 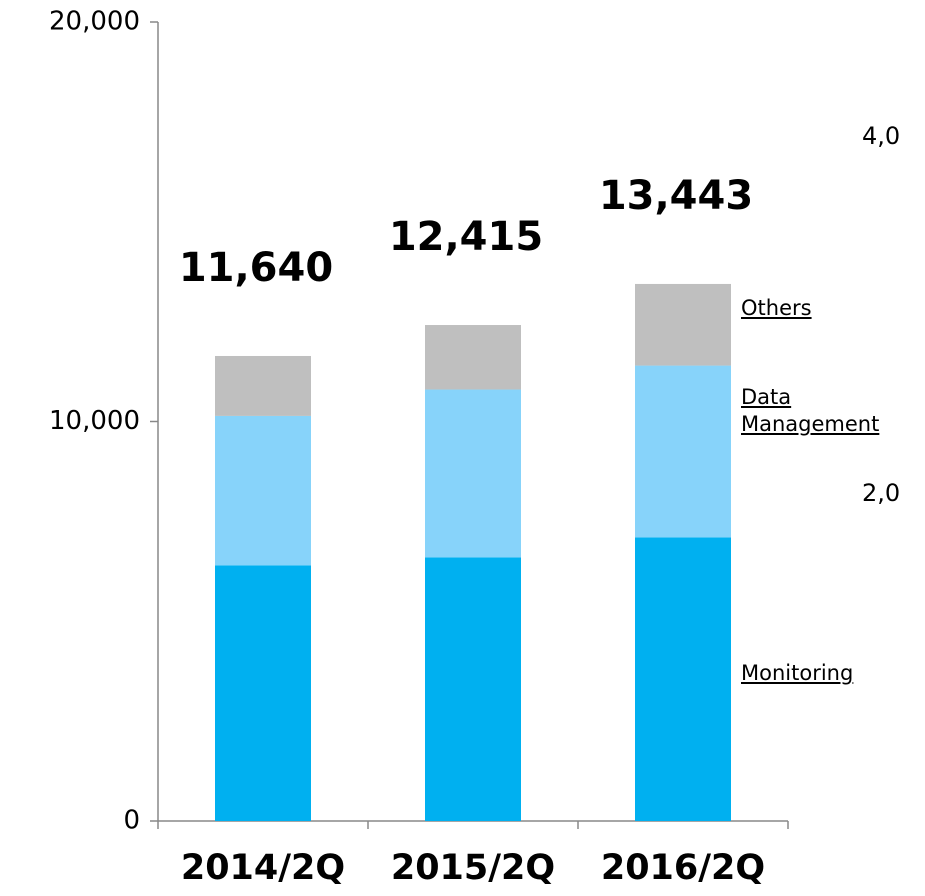 What do you see at coordinates (131, 821) in the screenshot?
I see `y-tick-label: 0` at bounding box center [131, 821].